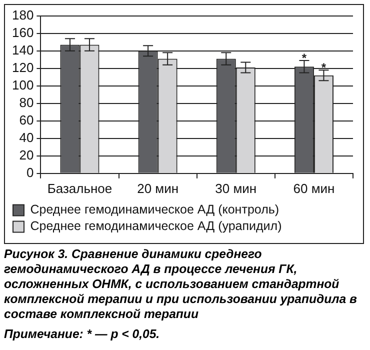 The width and height of the screenshot is (370, 350). Describe the element at coordinates (82, 334) in the screenshot. I see `text: Примечание: * — p < 0,05.` at that location.